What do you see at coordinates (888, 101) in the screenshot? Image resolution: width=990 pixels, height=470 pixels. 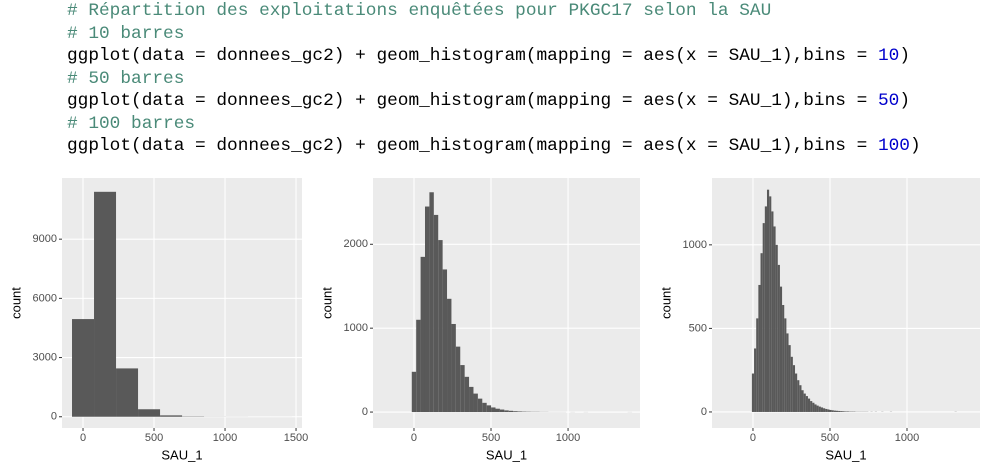 I see `code-token: 50` at bounding box center [888, 101].